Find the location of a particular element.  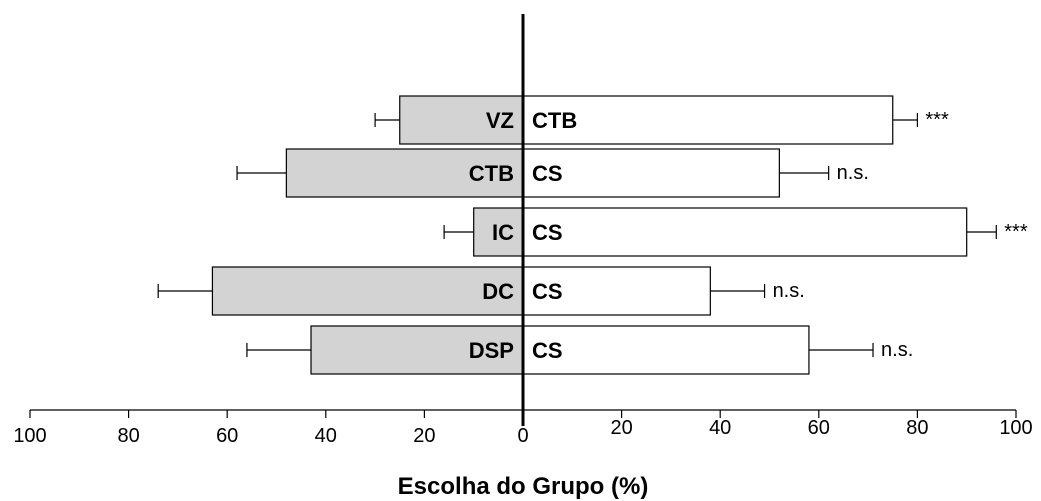

right-bar-label: CTB is located at coordinates (554, 120).